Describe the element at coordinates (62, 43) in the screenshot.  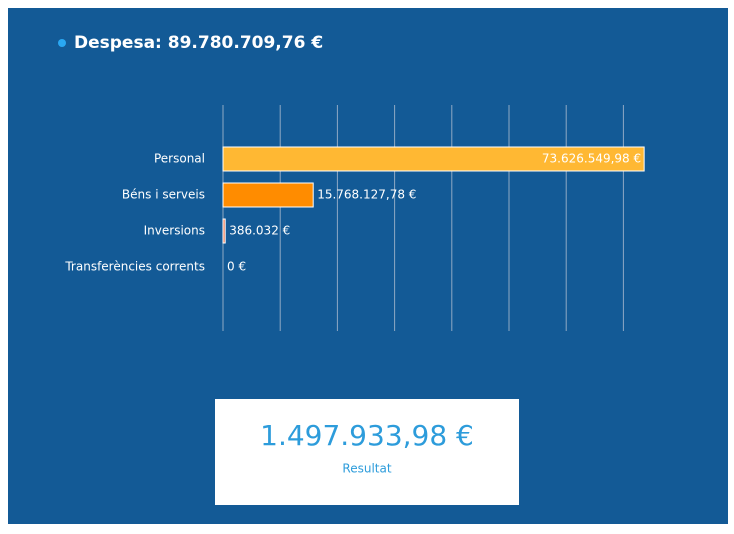
I see `title-dot` at that location.